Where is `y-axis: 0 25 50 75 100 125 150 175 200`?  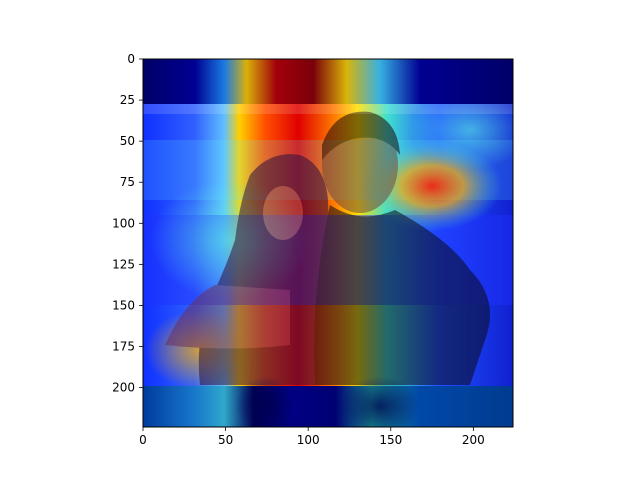
y-axis: 0 25 50 75 100 125 150 175 200 is located at coordinates (127, 223).